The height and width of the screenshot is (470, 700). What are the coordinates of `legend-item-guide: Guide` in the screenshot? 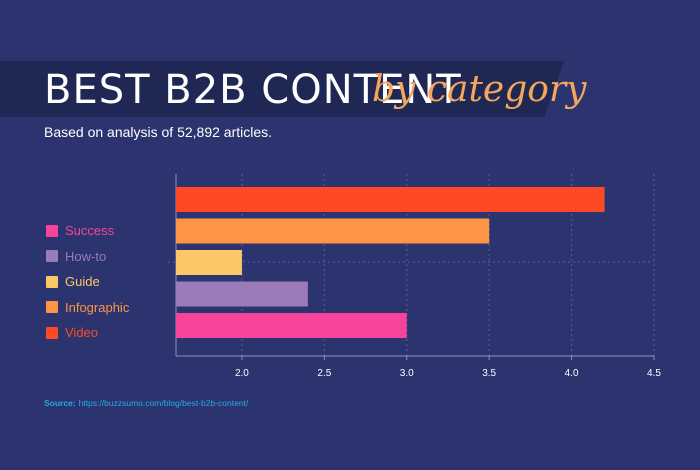 It's located at (87, 282).